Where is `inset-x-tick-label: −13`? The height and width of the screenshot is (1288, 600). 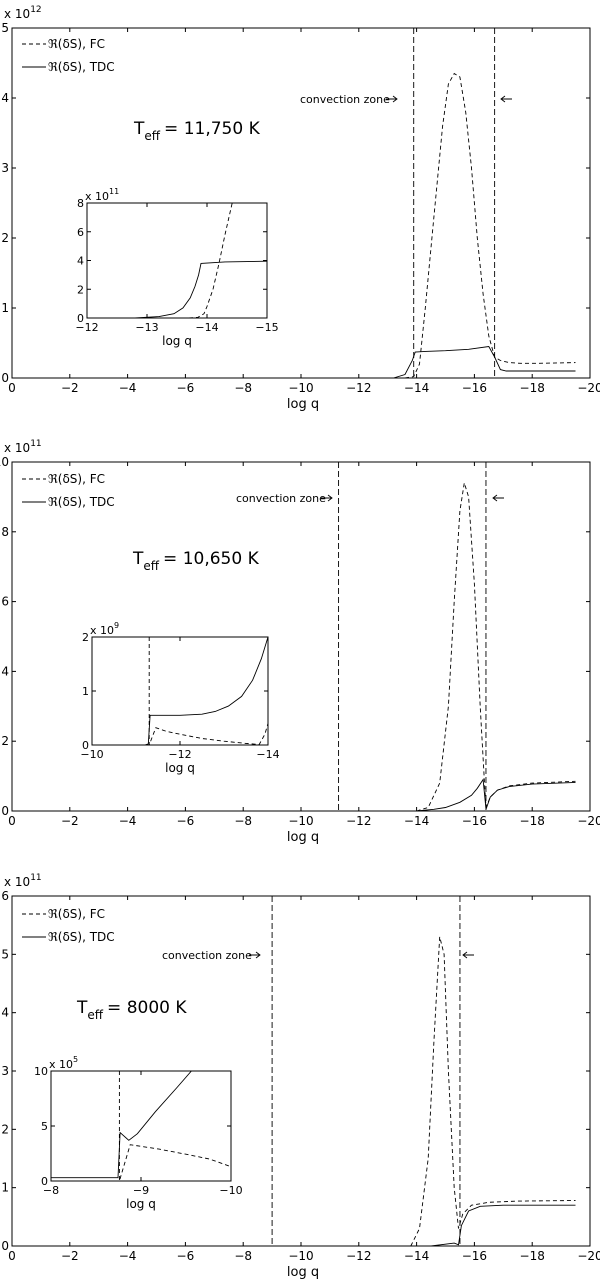 inset-x-tick-label: −13 is located at coordinates (146, 327).